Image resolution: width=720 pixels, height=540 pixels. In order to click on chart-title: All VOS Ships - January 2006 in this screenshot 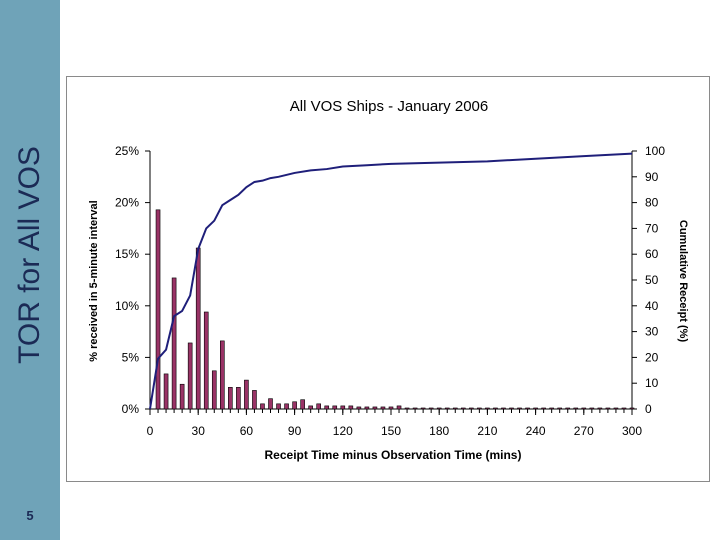, I will do `click(389, 106)`.